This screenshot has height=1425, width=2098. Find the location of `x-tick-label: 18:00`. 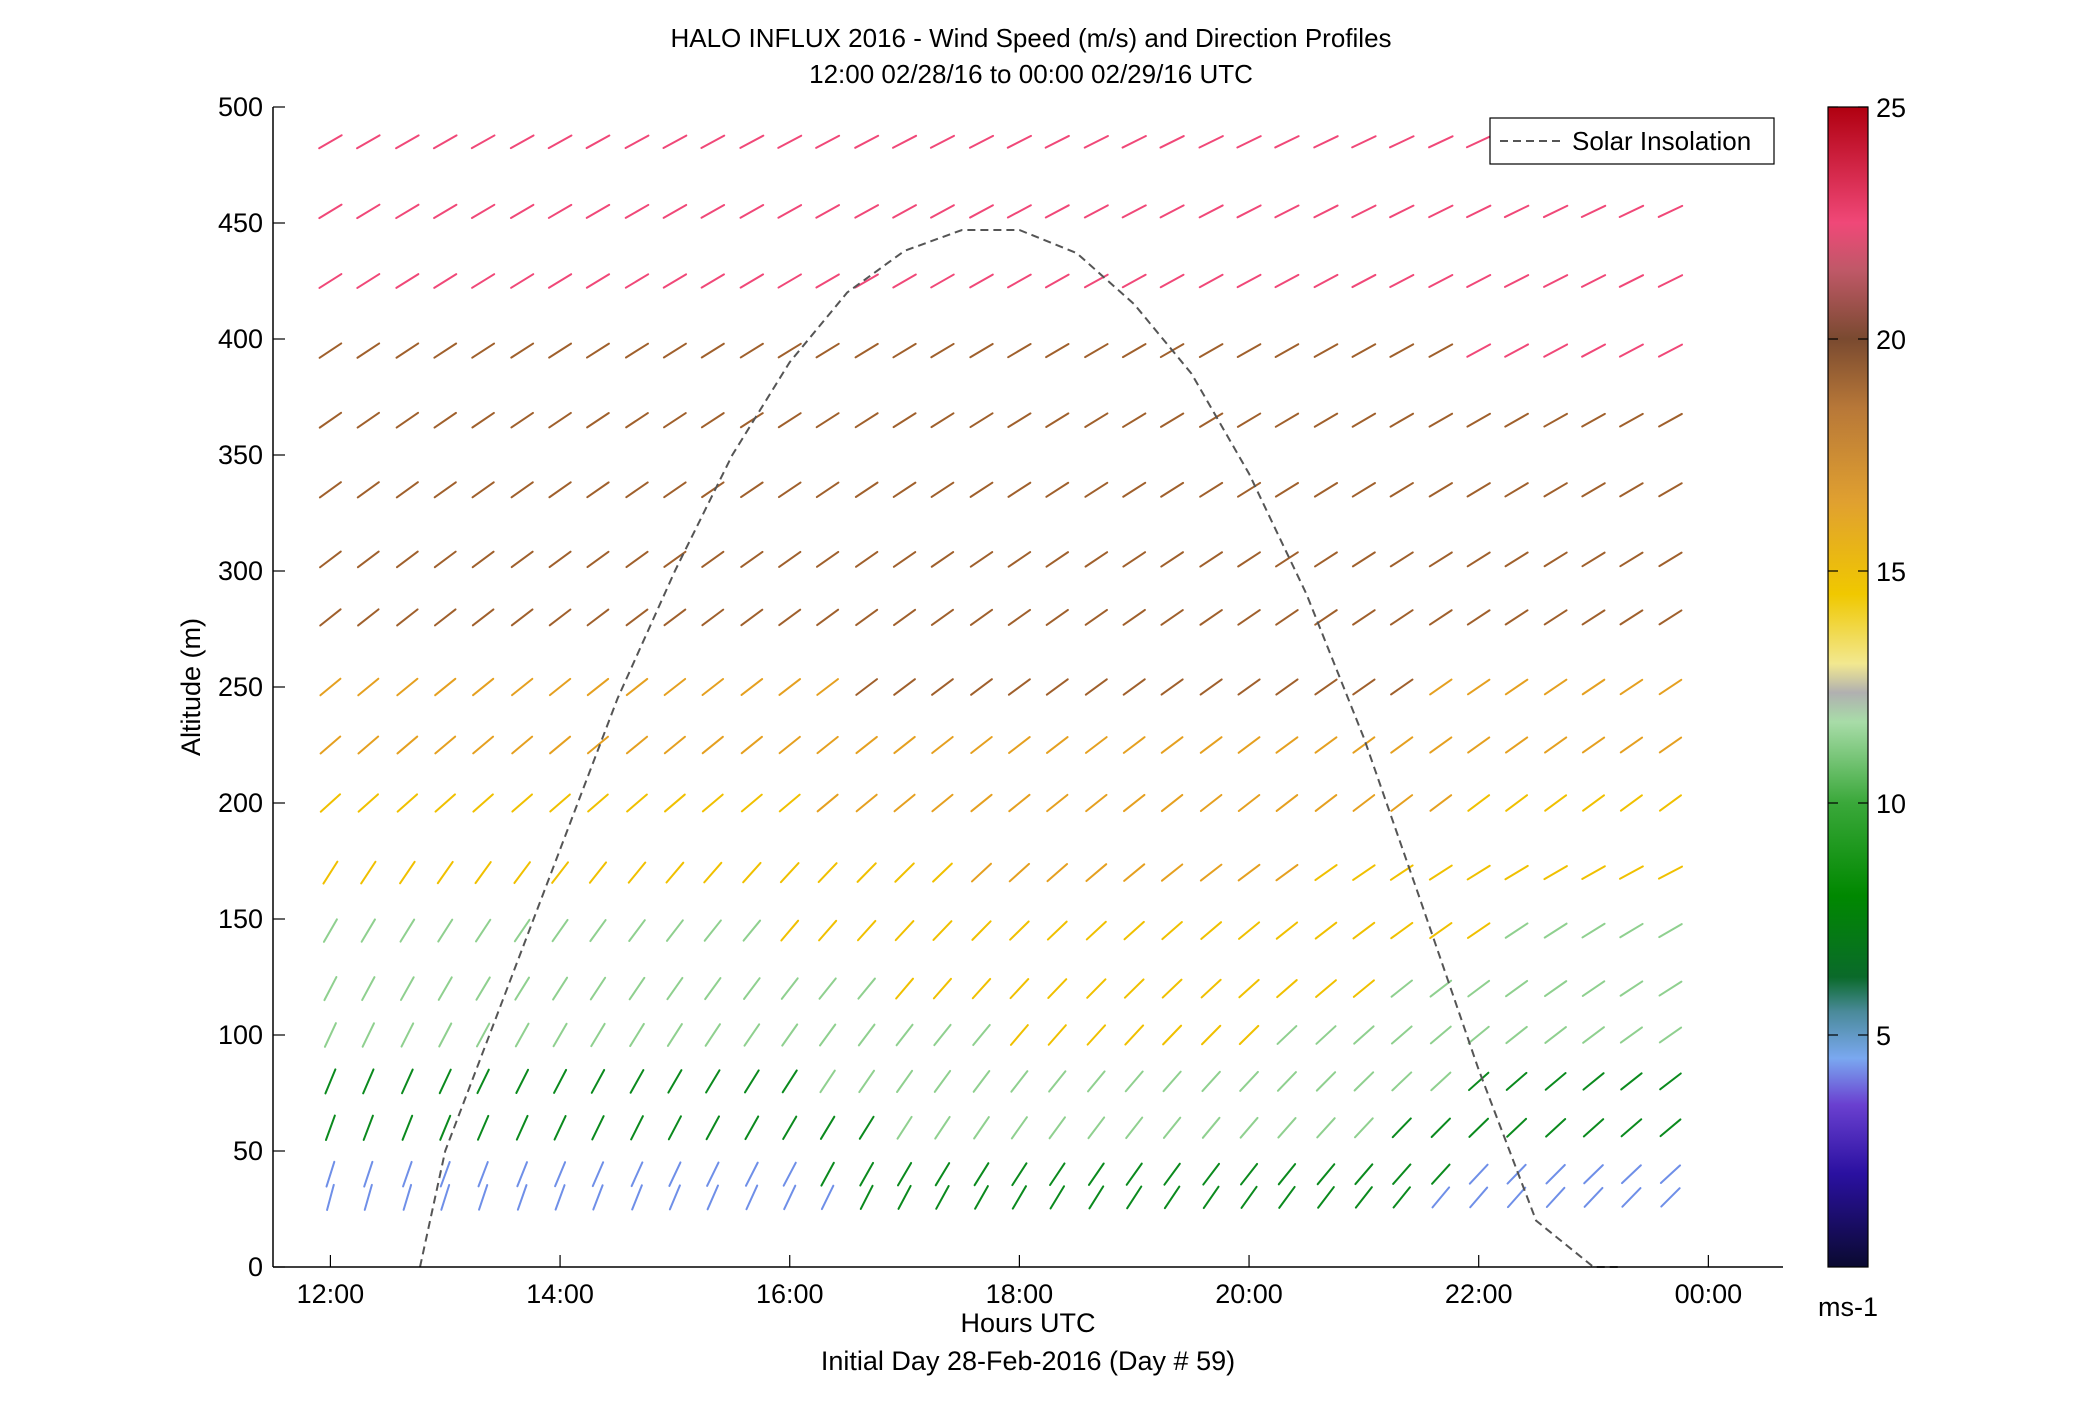

x-tick-label: 18:00 is located at coordinates (1020, 1294).